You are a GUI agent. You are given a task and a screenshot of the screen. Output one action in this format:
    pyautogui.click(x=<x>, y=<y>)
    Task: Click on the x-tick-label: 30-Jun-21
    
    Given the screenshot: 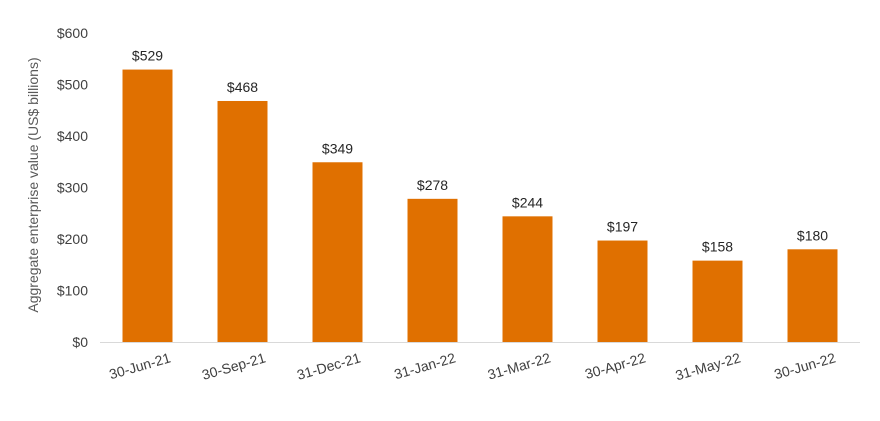 What is the action you would take?
    pyautogui.click(x=139, y=365)
    